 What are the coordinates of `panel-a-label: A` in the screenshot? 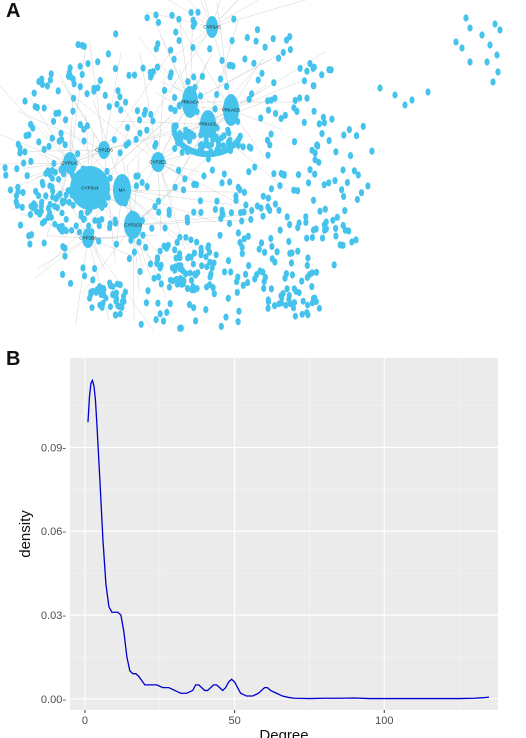 It's located at (13, 11).